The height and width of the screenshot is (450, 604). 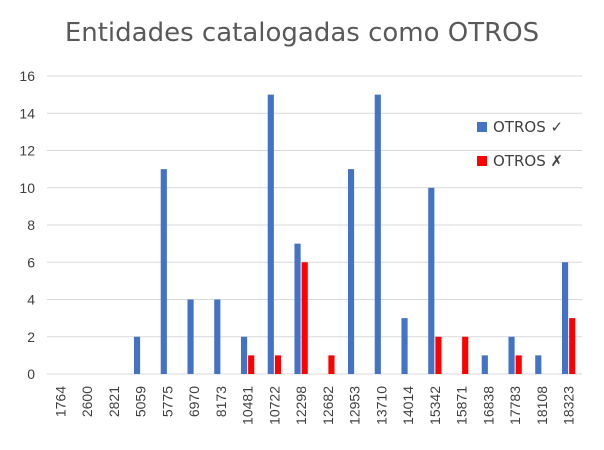 What do you see at coordinates (31, 262) in the screenshot?
I see `y-tick-label: 6` at bounding box center [31, 262].